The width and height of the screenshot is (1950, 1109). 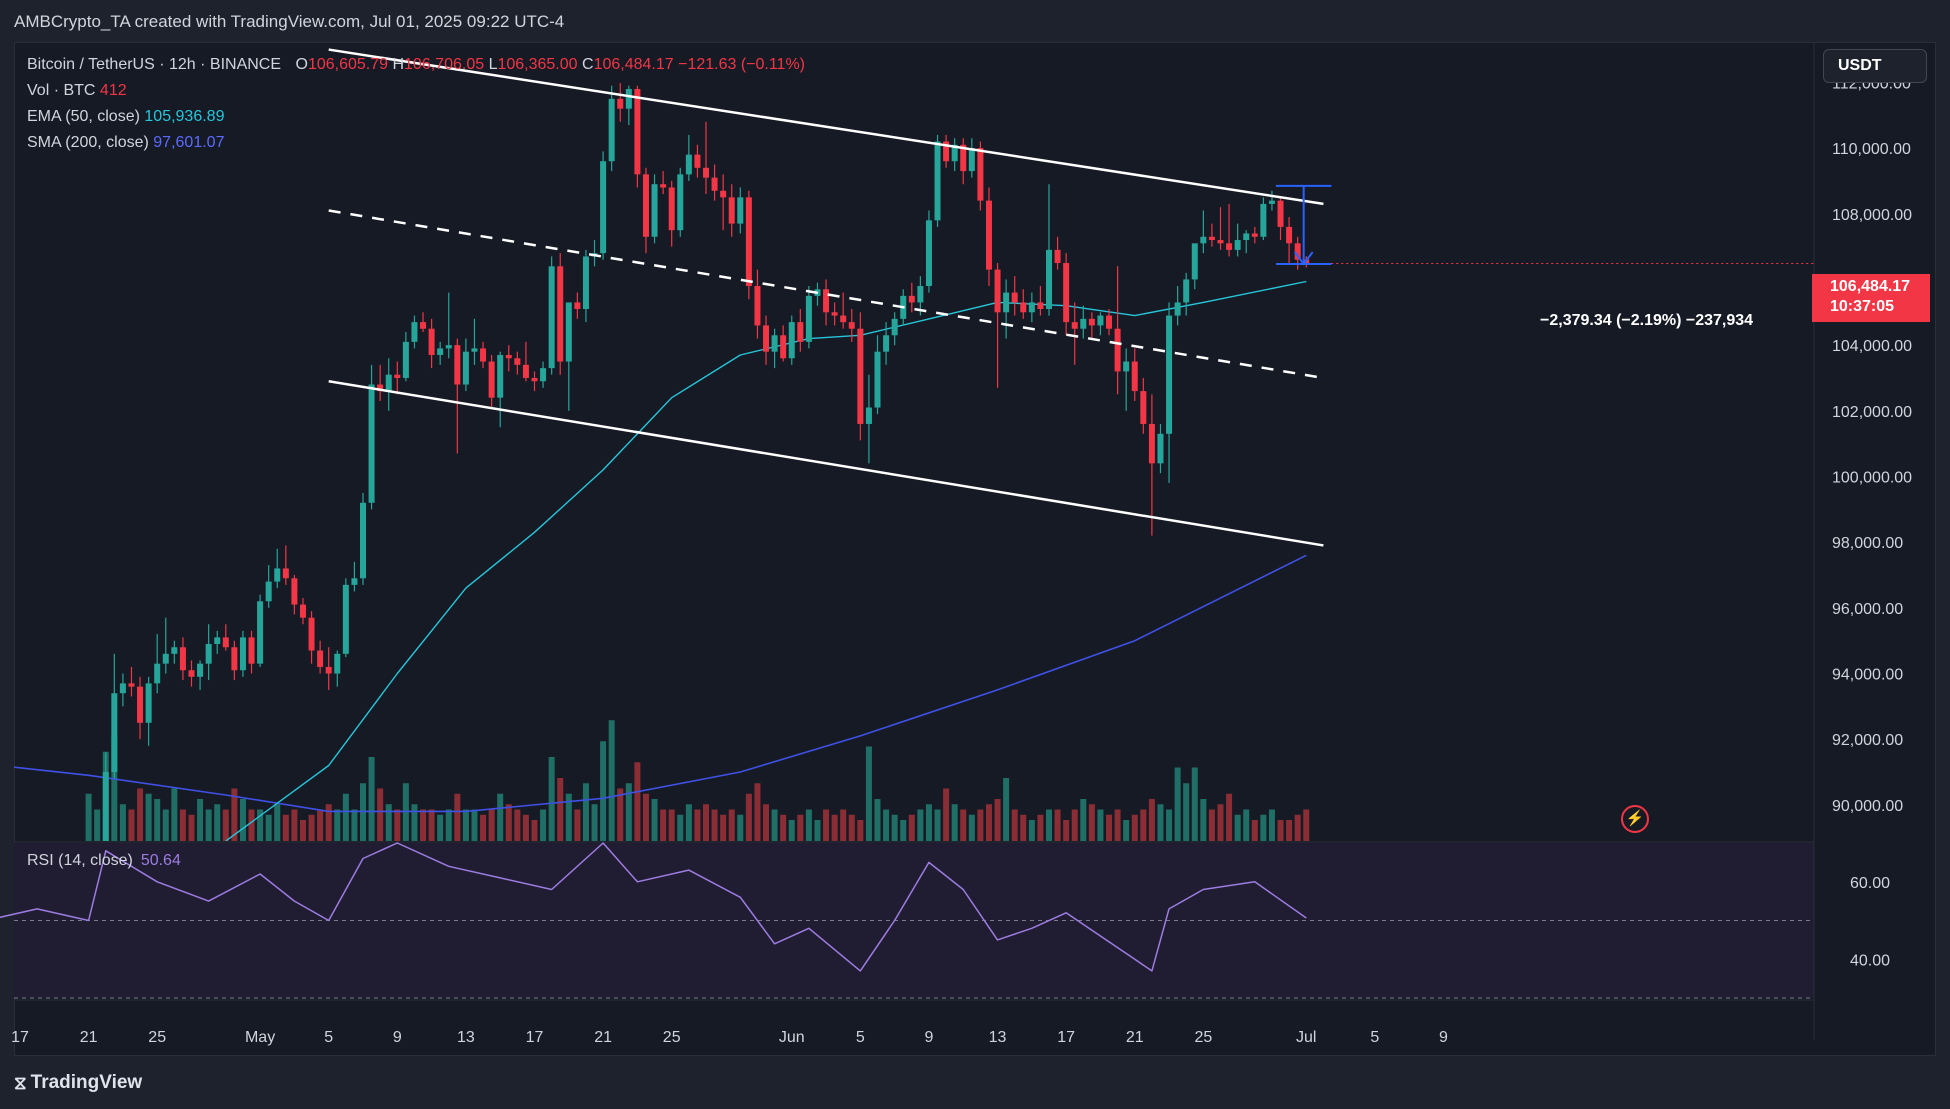 What do you see at coordinates (860, 1037) in the screenshot?
I see `time-tick-label: 5` at bounding box center [860, 1037].